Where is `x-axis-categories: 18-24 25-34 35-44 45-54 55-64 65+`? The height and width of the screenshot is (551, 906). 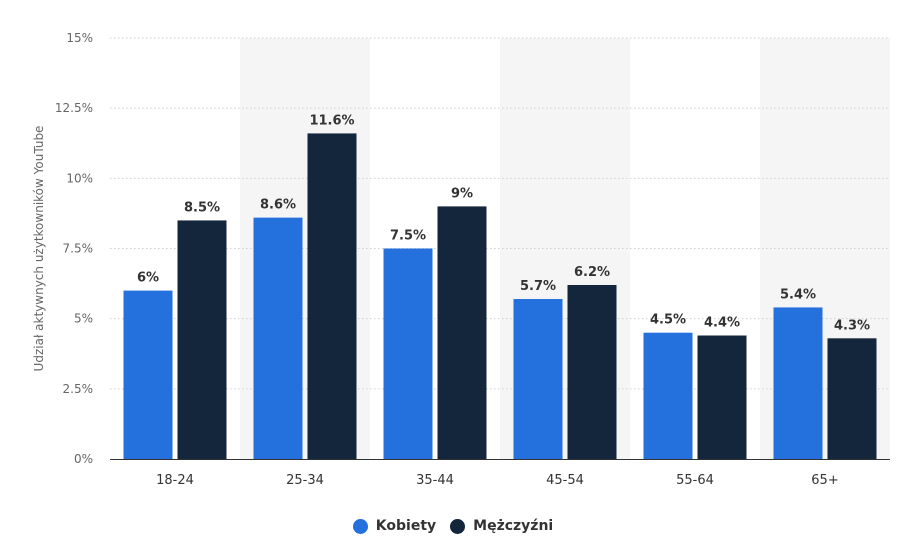
x-axis-categories: 18-24 25-34 35-44 45-54 55-64 65+ is located at coordinates (497, 480).